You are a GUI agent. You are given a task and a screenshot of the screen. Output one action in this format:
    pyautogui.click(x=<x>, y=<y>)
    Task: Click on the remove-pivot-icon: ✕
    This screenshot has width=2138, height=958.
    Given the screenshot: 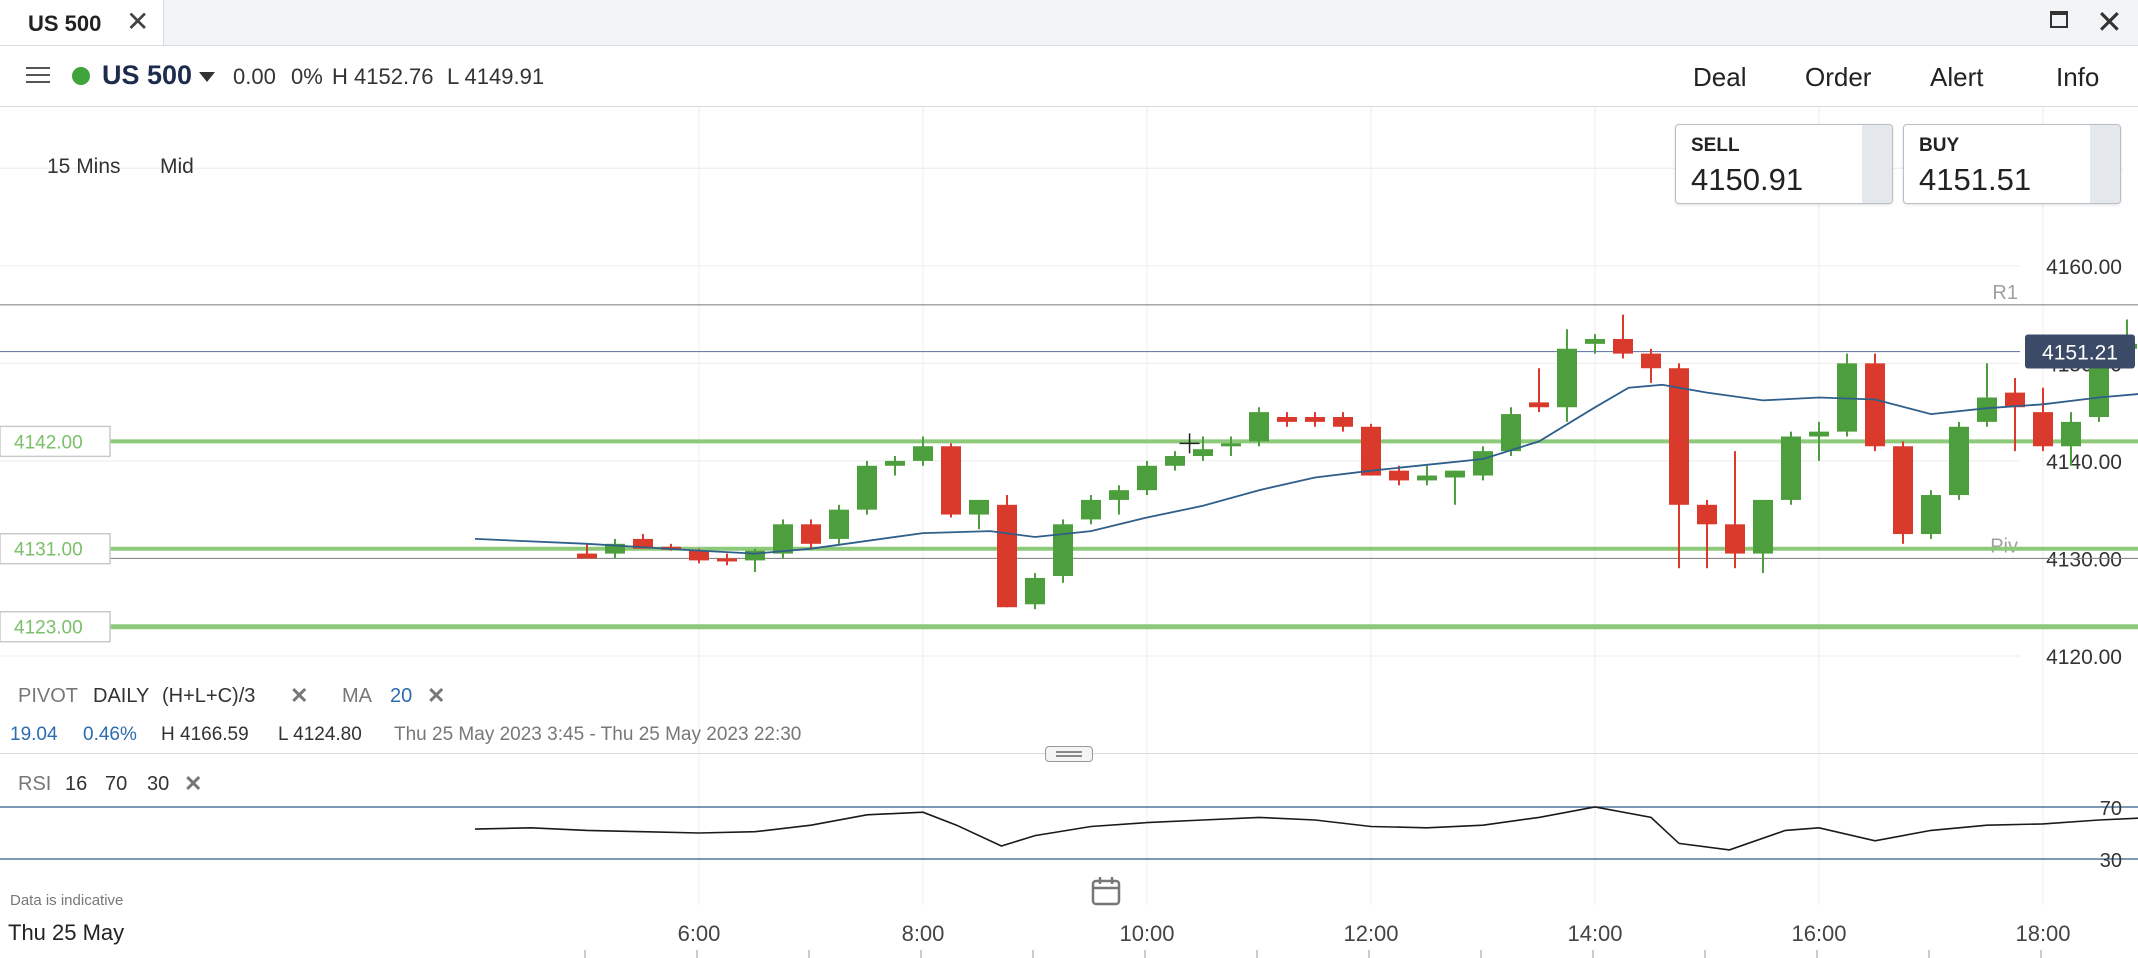 What is the action you would take?
    pyautogui.click(x=299, y=695)
    